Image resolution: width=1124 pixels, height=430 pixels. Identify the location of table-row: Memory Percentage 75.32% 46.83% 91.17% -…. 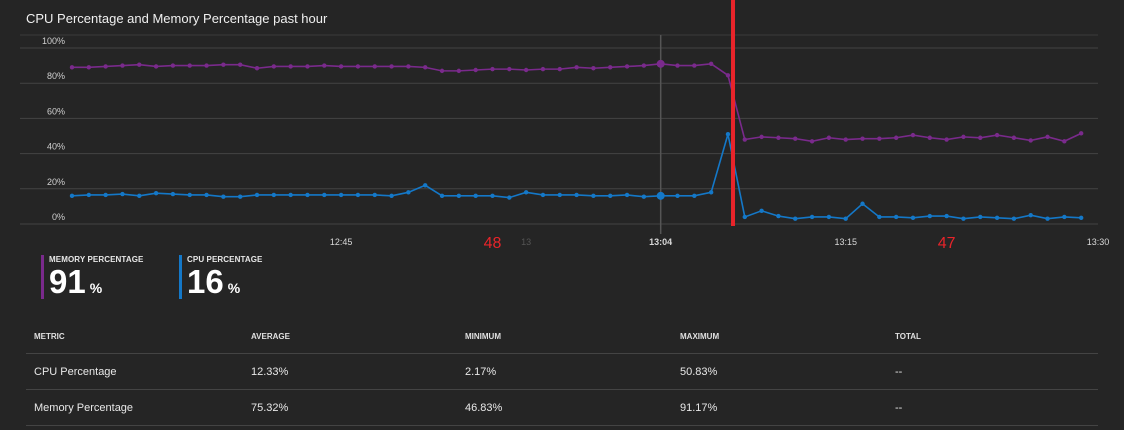
(562, 407).